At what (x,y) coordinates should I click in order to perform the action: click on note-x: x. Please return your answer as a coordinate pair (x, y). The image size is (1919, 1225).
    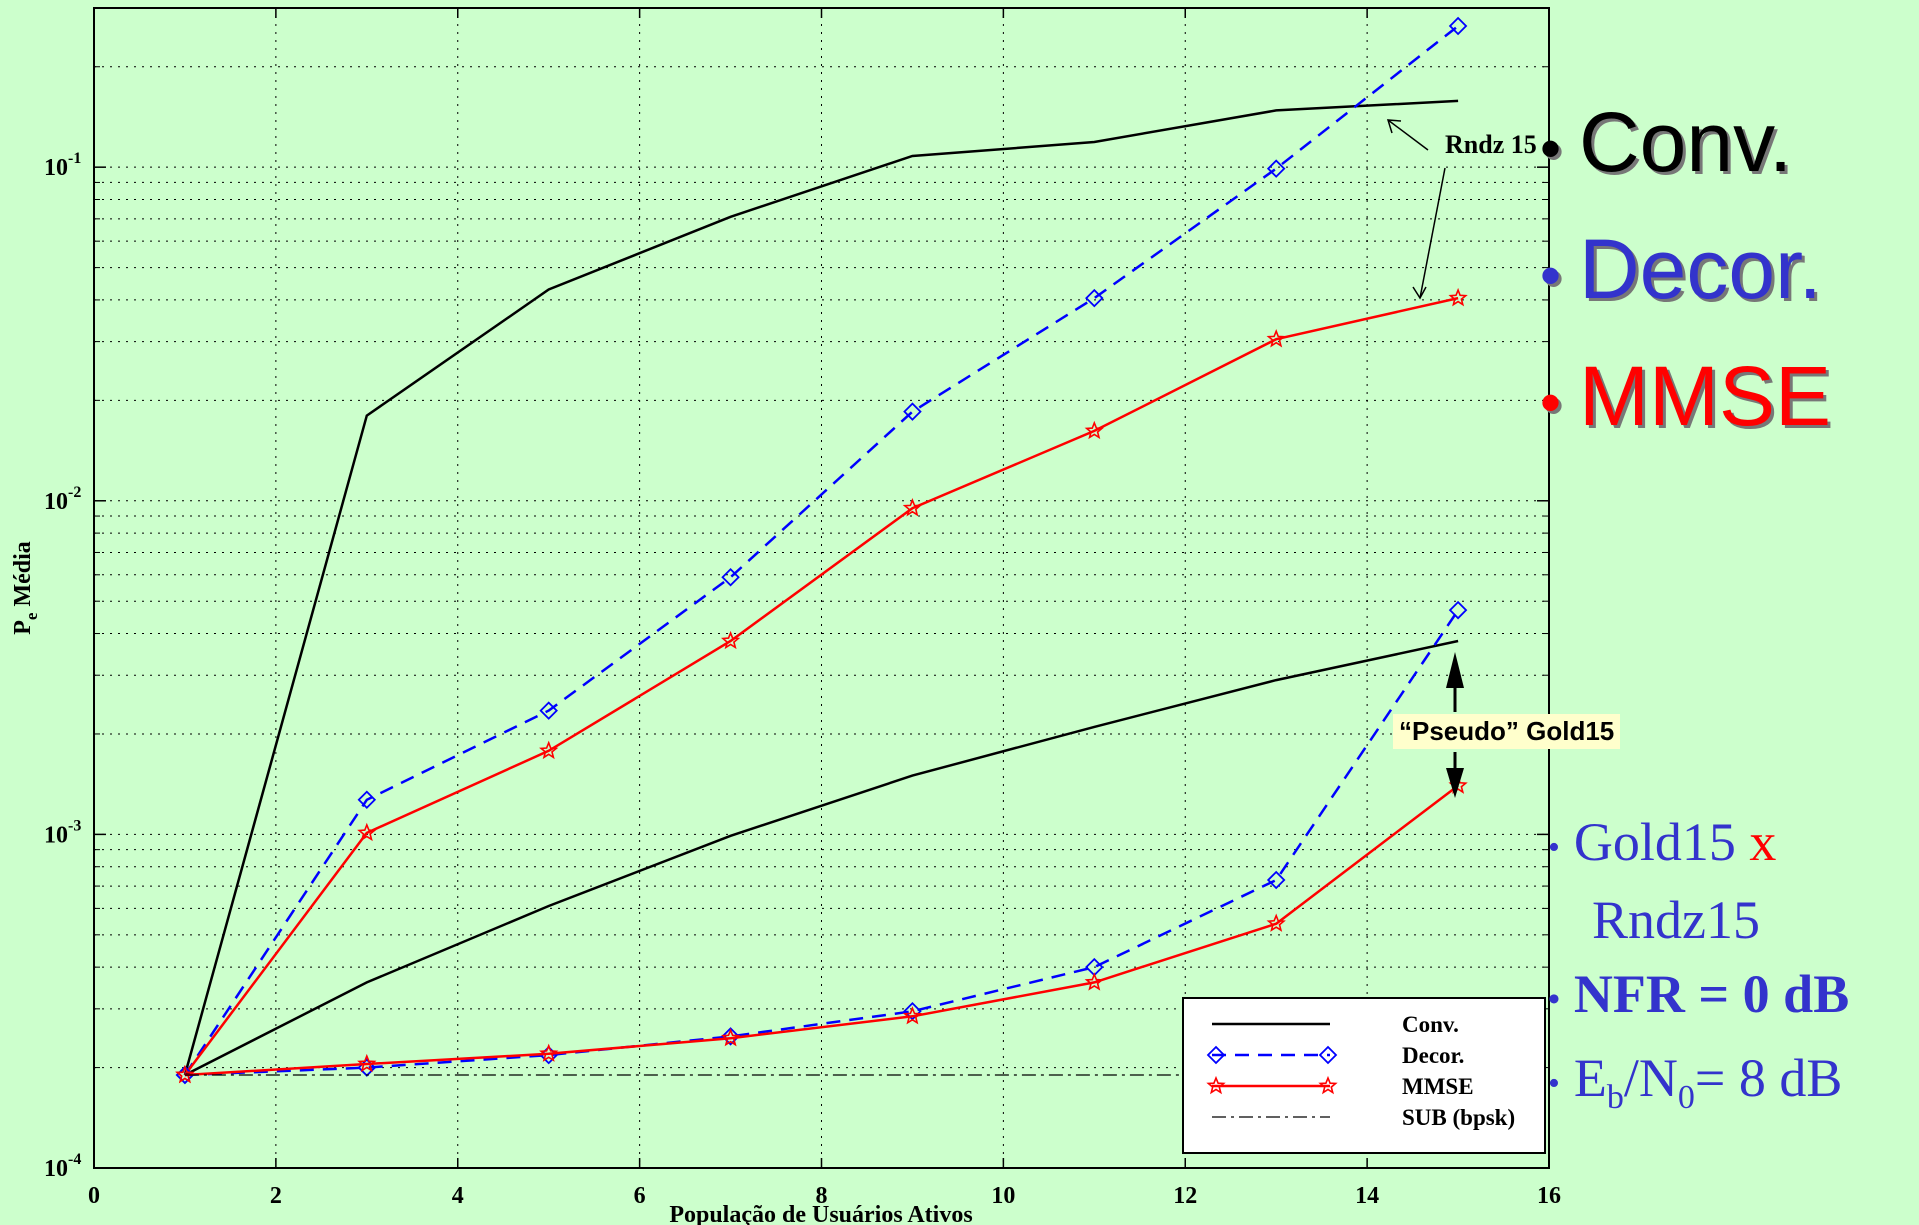
    Looking at the image, I should click on (1763, 842).